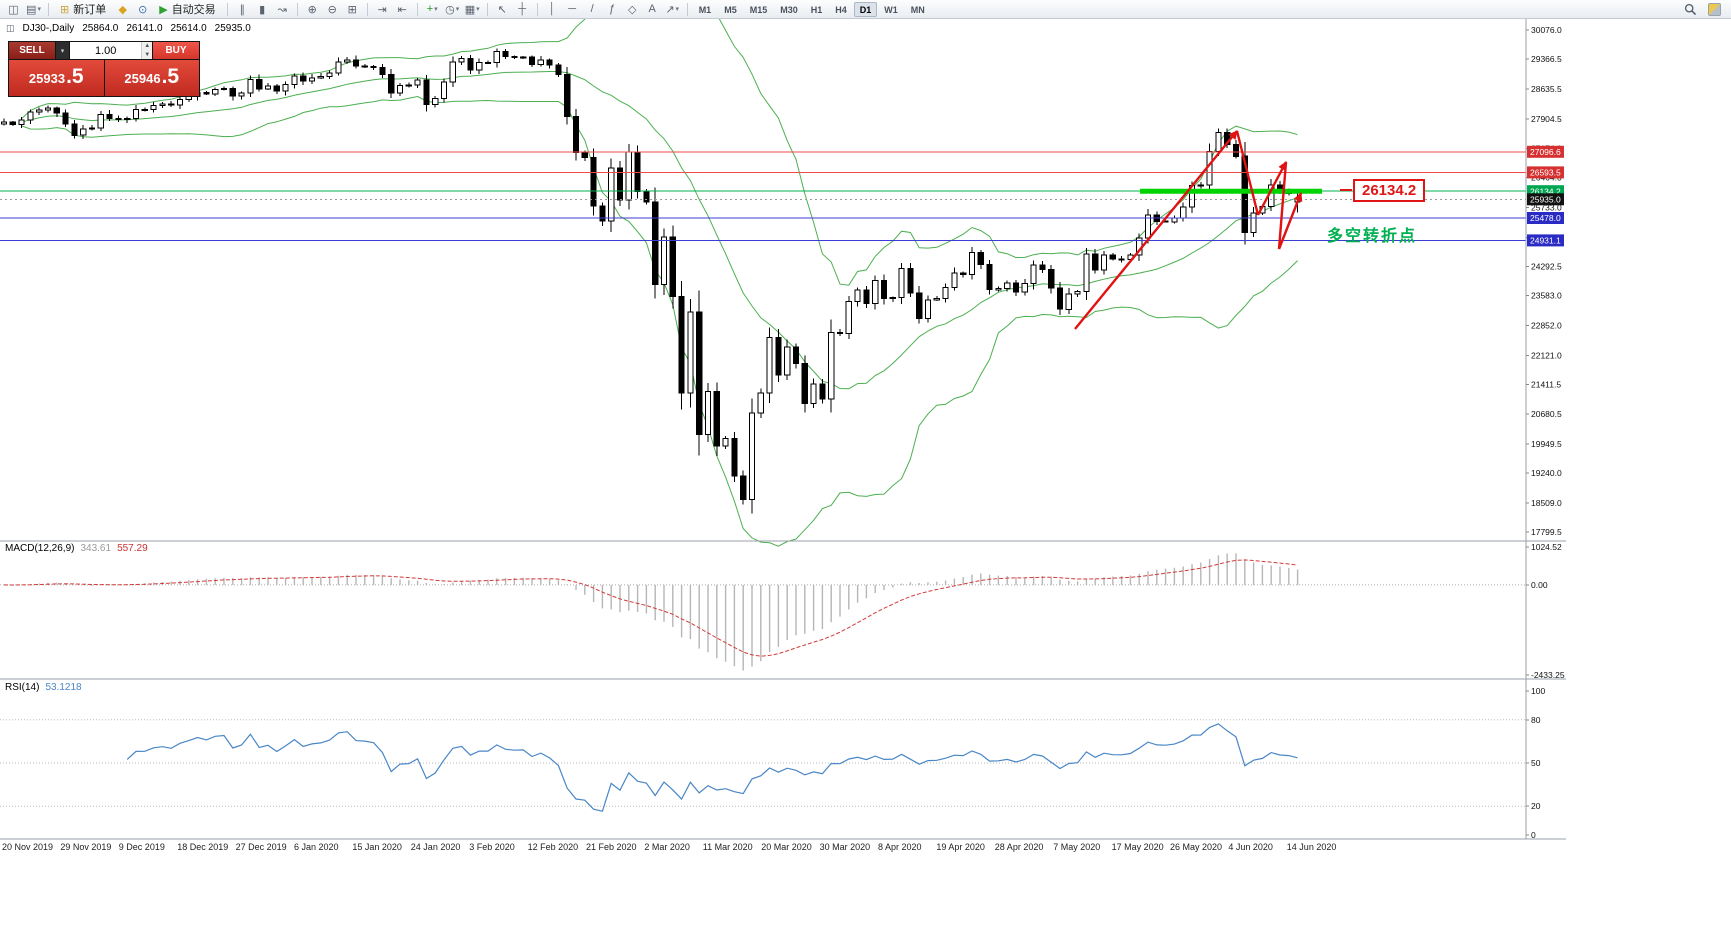 This screenshot has height=945, width=1731. What do you see at coordinates (1019, 847) in the screenshot?
I see `svg-text: 28 Apr 2020` at bounding box center [1019, 847].